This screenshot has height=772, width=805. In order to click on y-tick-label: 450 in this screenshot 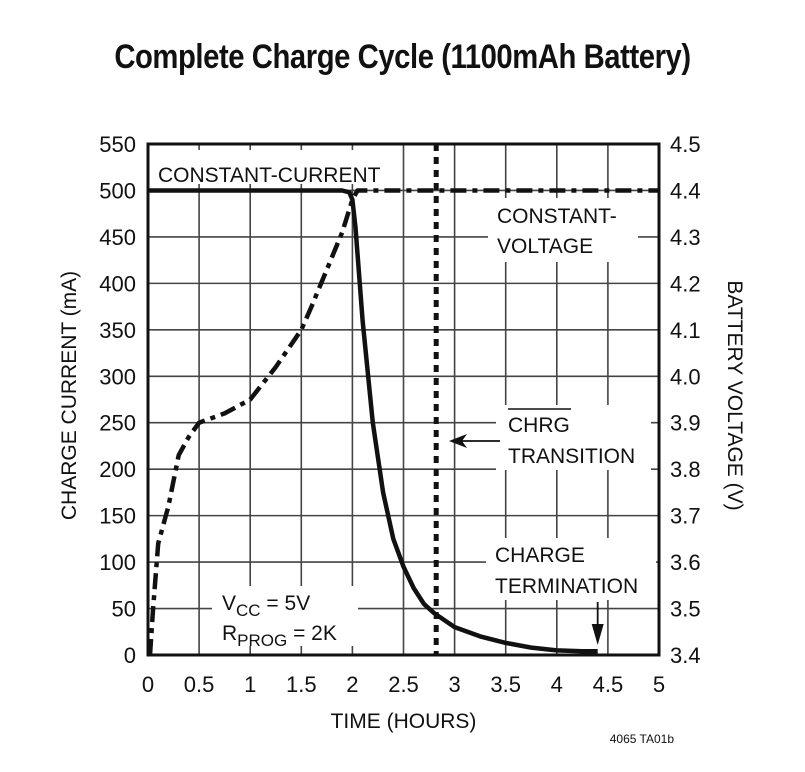, I will do `click(117, 237)`.